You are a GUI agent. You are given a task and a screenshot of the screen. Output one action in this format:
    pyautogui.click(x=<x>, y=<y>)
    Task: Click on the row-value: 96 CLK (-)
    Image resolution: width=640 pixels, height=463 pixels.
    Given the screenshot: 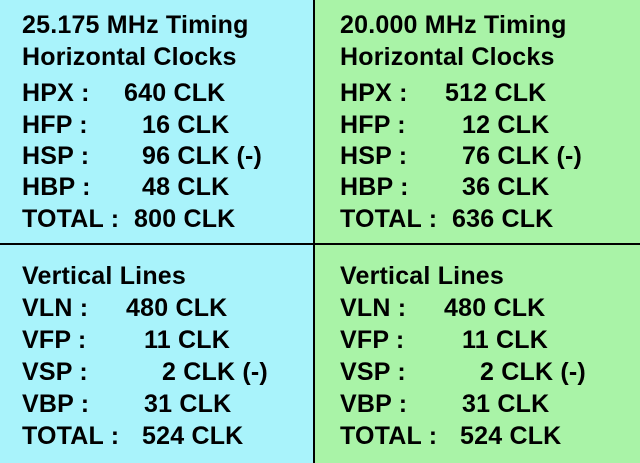 What is the action you would take?
    pyautogui.click(x=202, y=156)
    